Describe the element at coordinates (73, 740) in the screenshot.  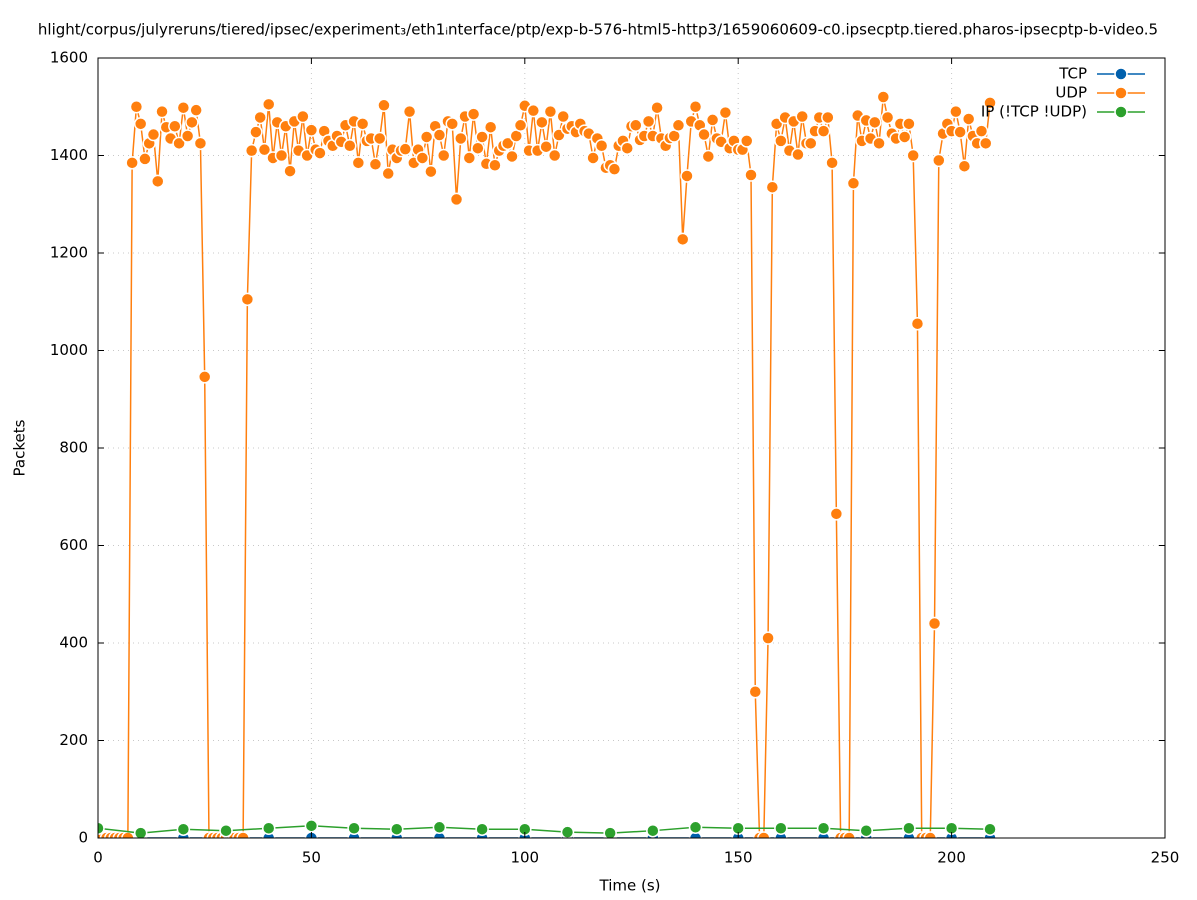
I see `y-tick-label: 200` at that location.